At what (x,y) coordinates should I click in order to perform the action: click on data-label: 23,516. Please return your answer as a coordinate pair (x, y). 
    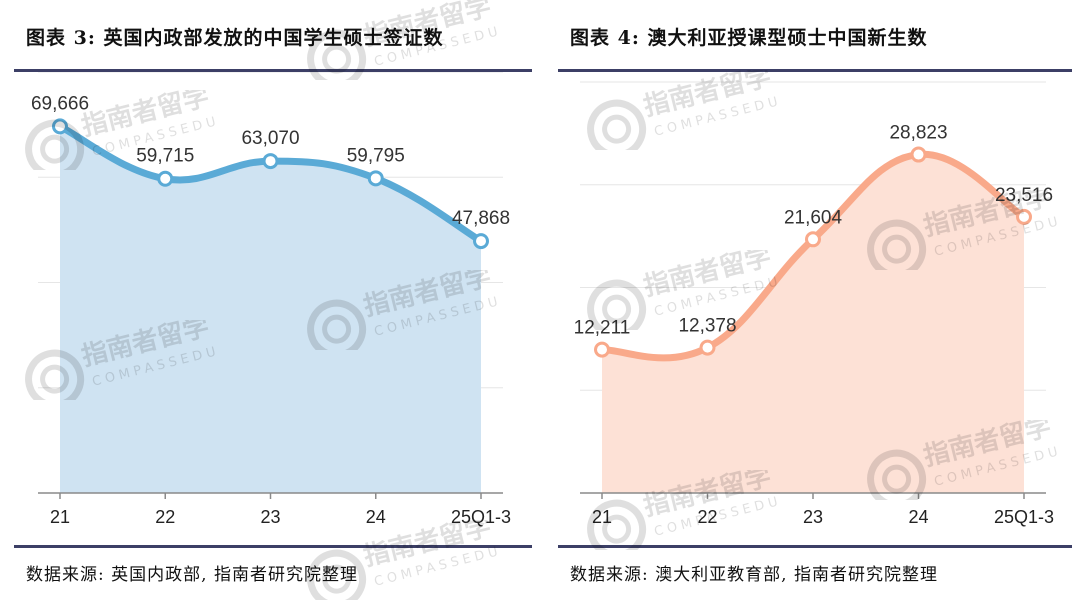
    Looking at the image, I should click on (1024, 195).